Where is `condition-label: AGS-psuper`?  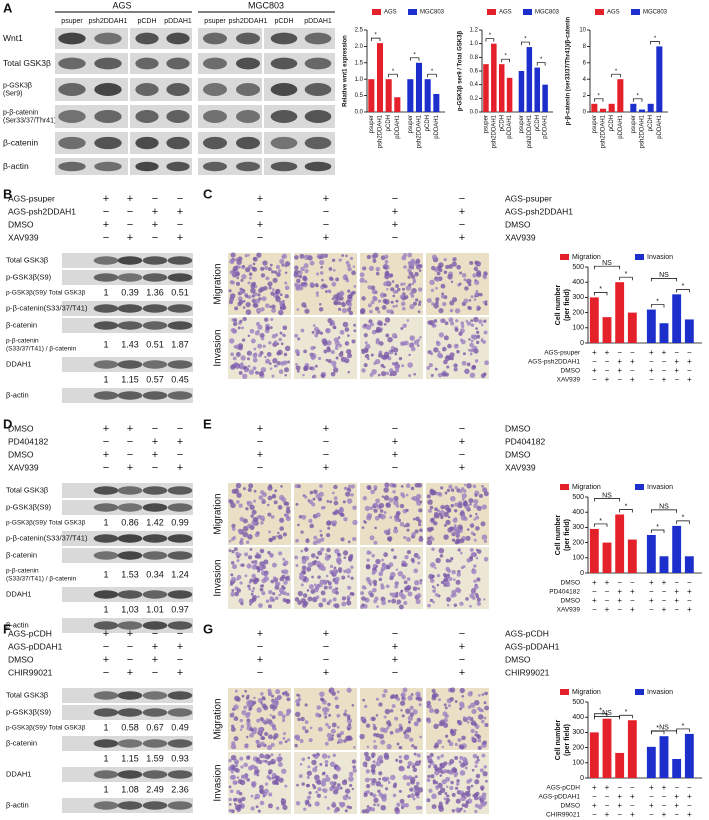 condition-label: AGS-psuper is located at coordinates (562, 353).